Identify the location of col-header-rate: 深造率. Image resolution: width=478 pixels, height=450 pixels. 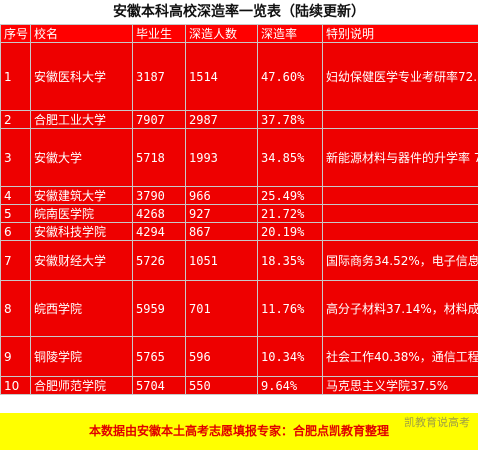
(290, 33).